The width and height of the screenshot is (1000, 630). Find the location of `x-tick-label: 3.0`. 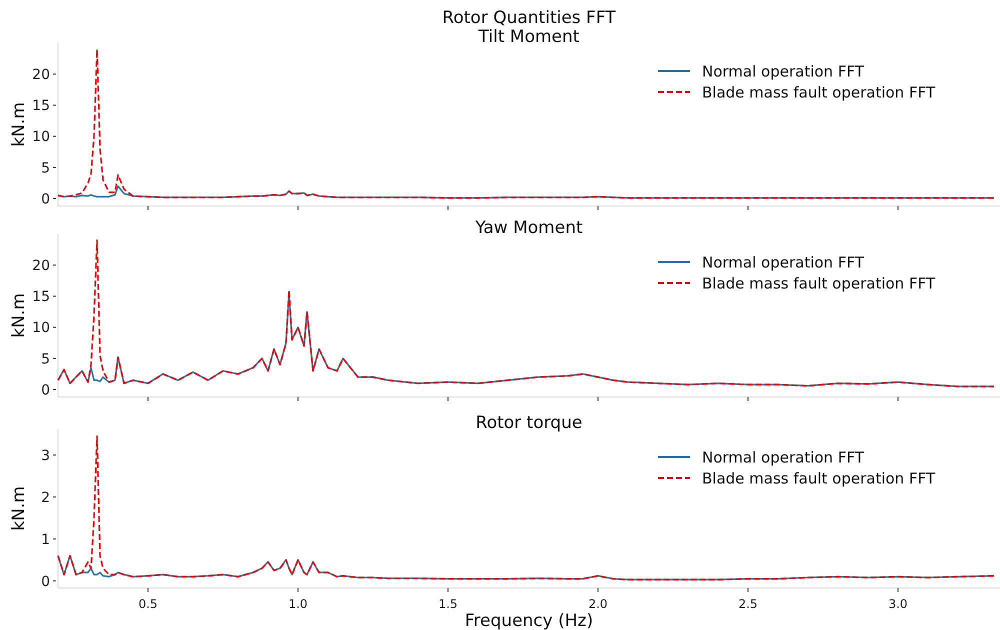

x-tick-label: 3.0 is located at coordinates (898, 604).